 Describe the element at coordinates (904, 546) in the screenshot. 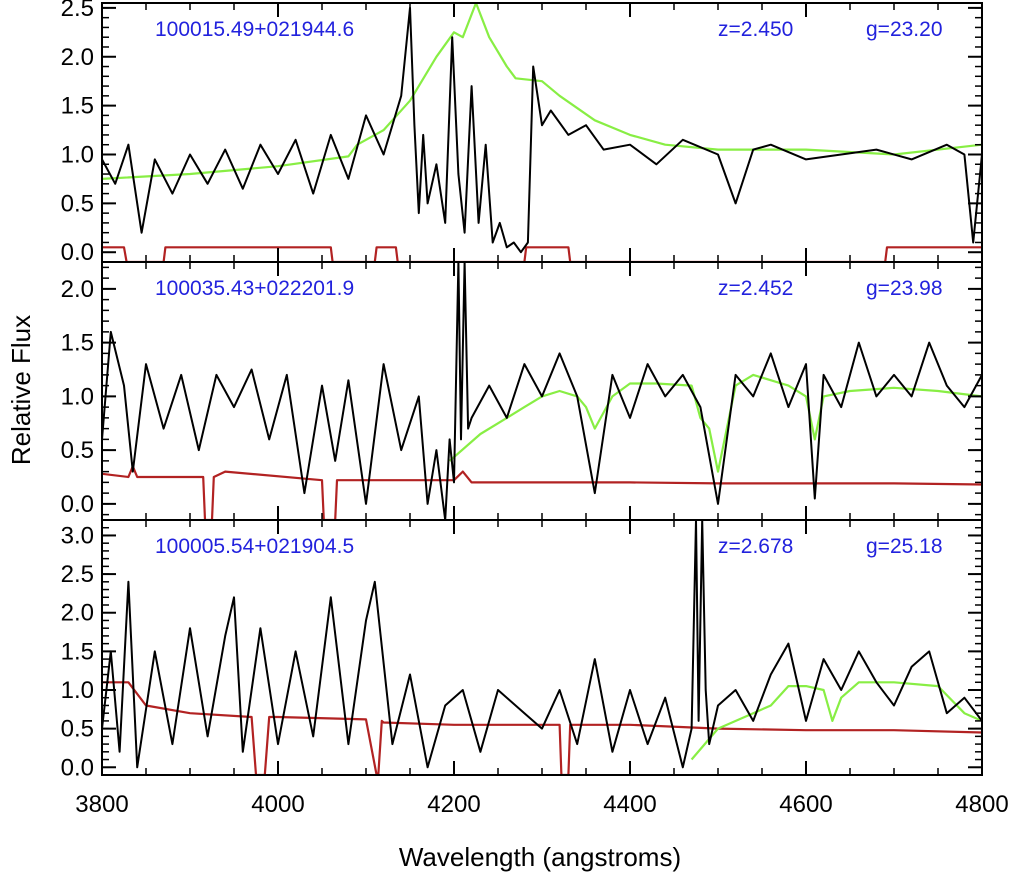

I see `magnitude-label: g=25.18` at that location.